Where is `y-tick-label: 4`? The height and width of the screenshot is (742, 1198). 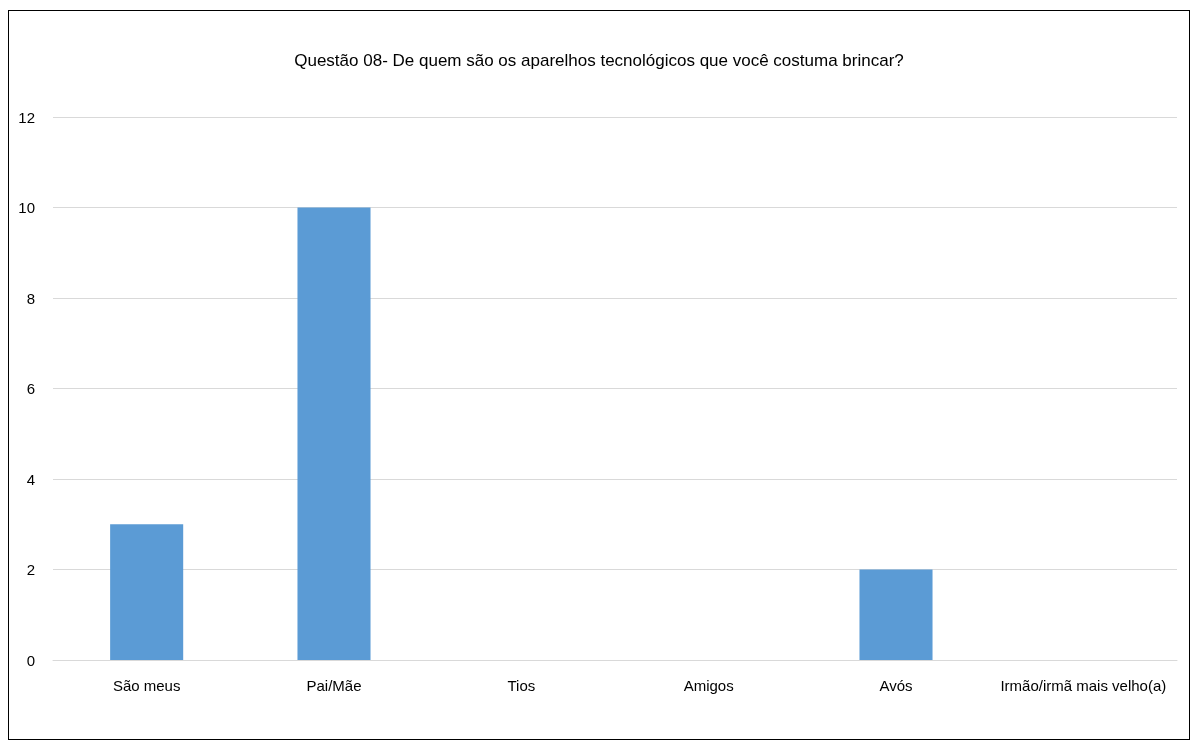
y-tick-label: 4 is located at coordinates (30, 479).